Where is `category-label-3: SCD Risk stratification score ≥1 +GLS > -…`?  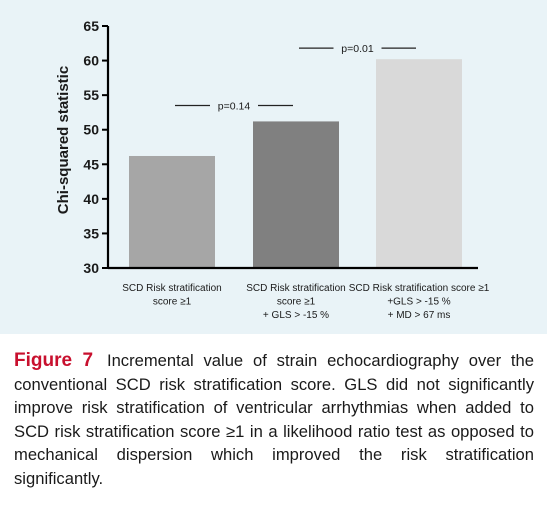
category-label-3: SCD Risk stratification score ≥1 +GLS > -… is located at coordinates (419, 302).